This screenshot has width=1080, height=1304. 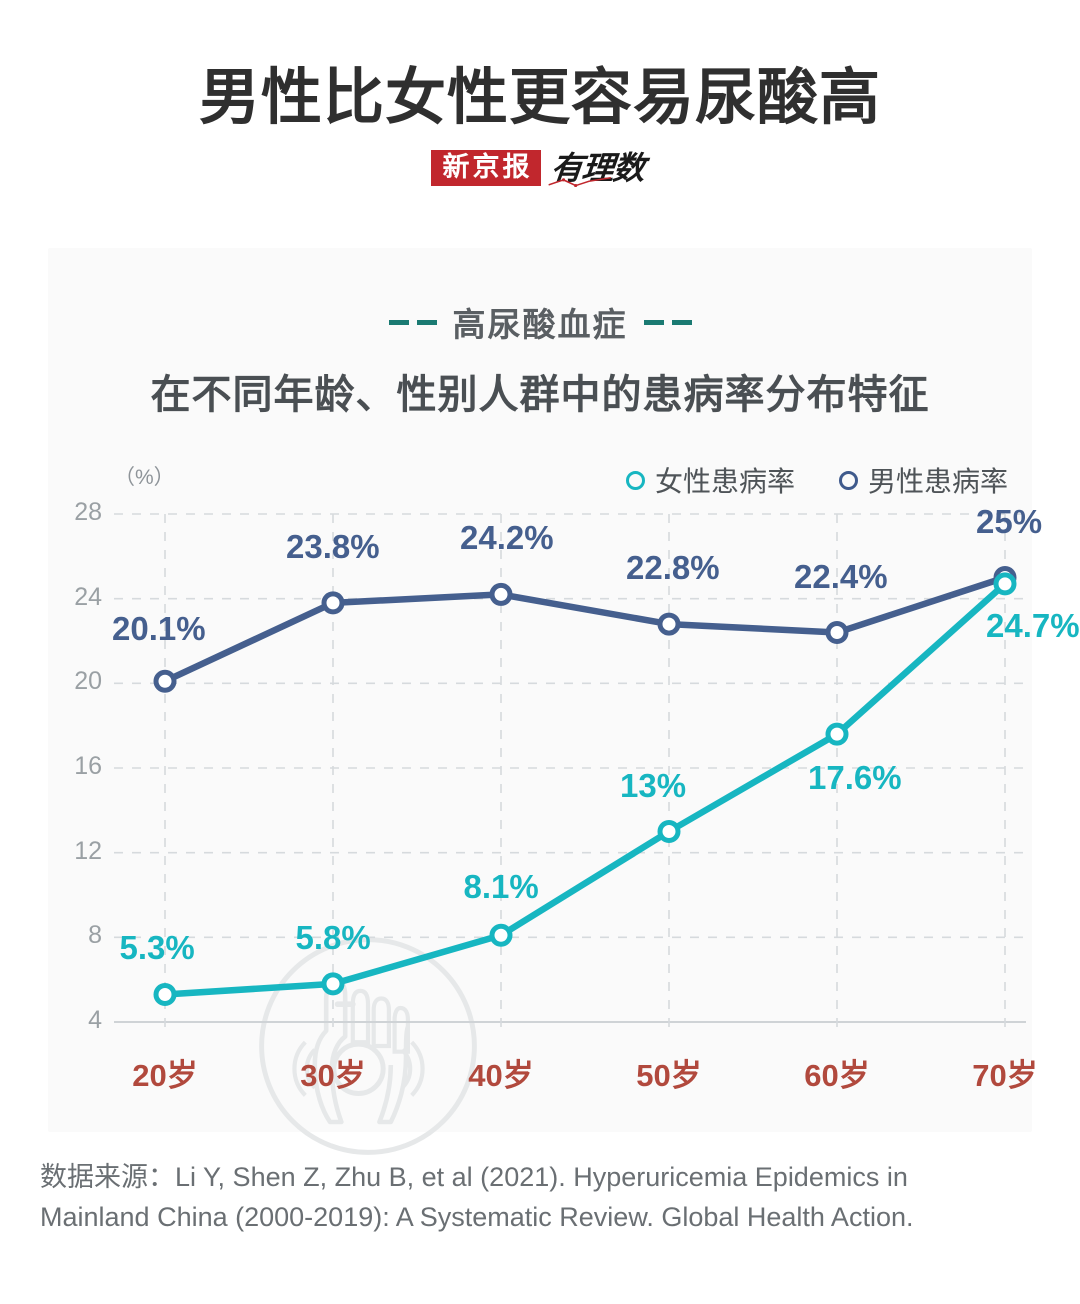 What do you see at coordinates (333, 937) in the screenshot?
I see `data-point-label: 5.8%` at bounding box center [333, 937].